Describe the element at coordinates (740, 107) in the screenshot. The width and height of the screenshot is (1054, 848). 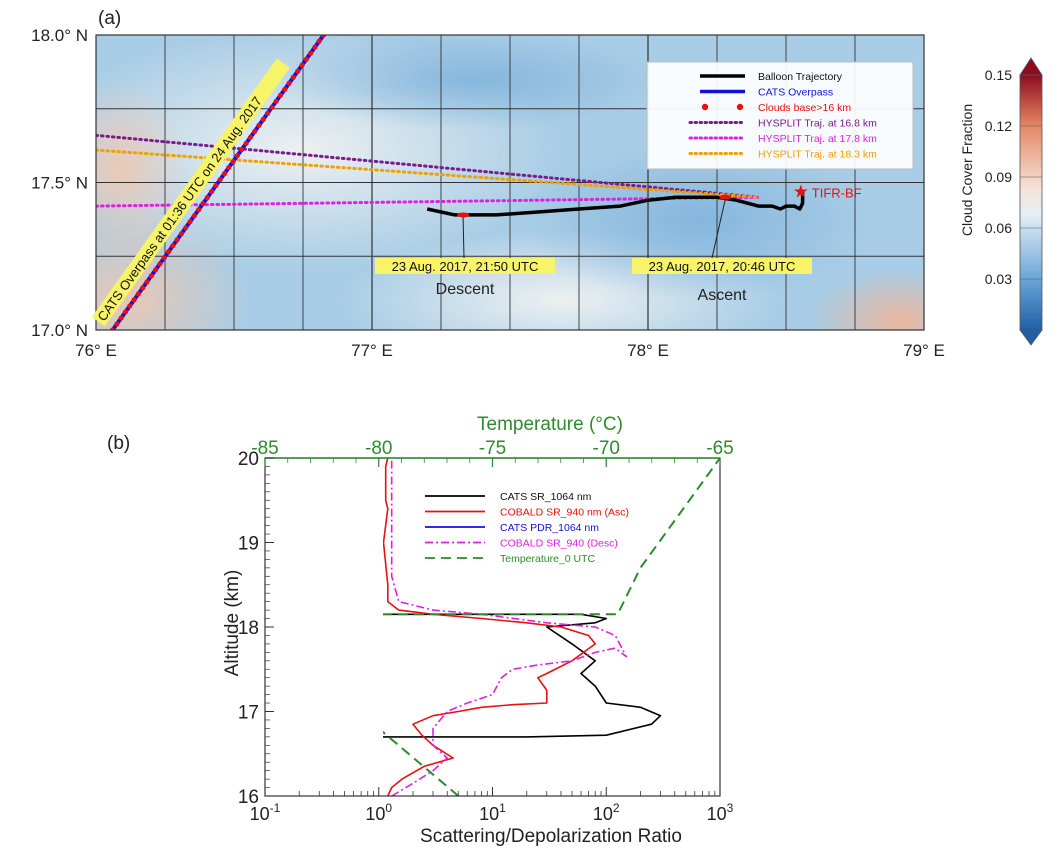
I see `legend-swatch` at that location.